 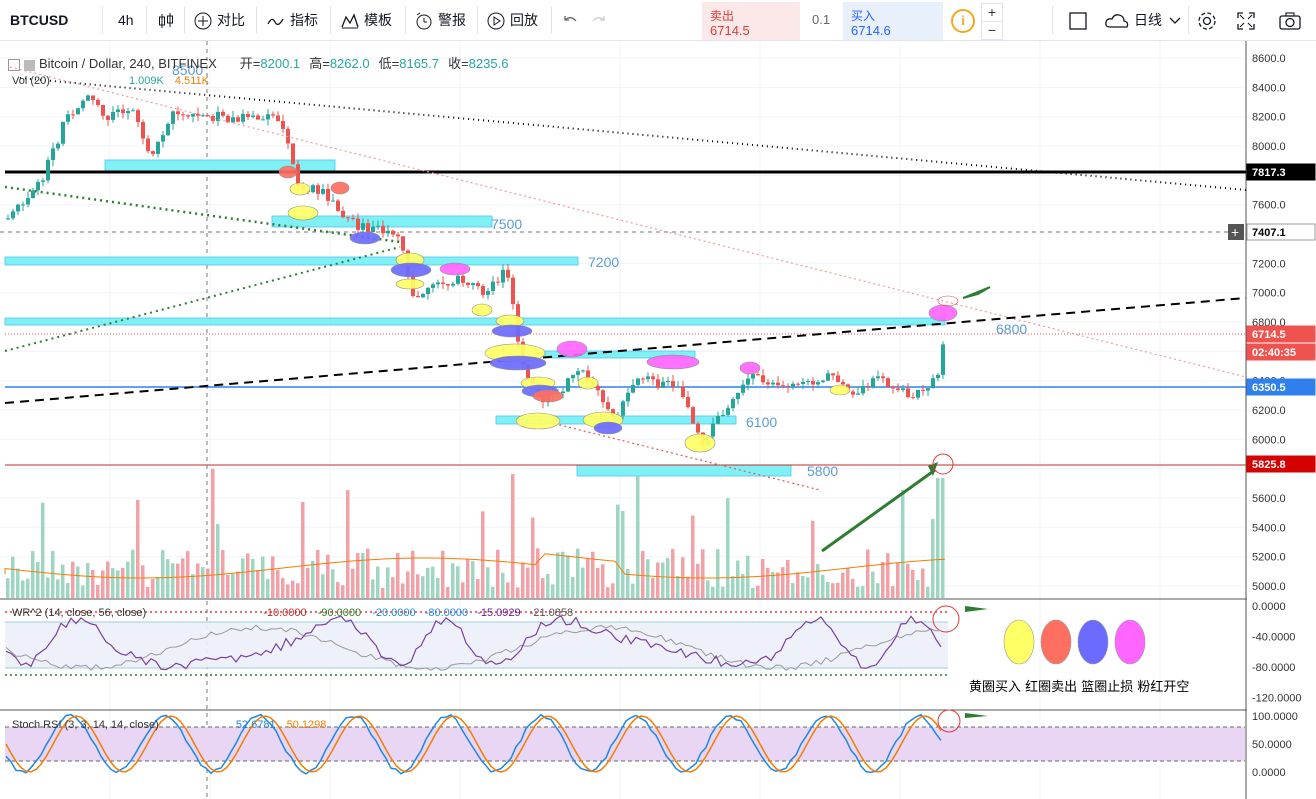 What do you see at coordinates (349, 63) in the screenshot?
I see `high-value: 8262.0` at bounding box center [349, 63].